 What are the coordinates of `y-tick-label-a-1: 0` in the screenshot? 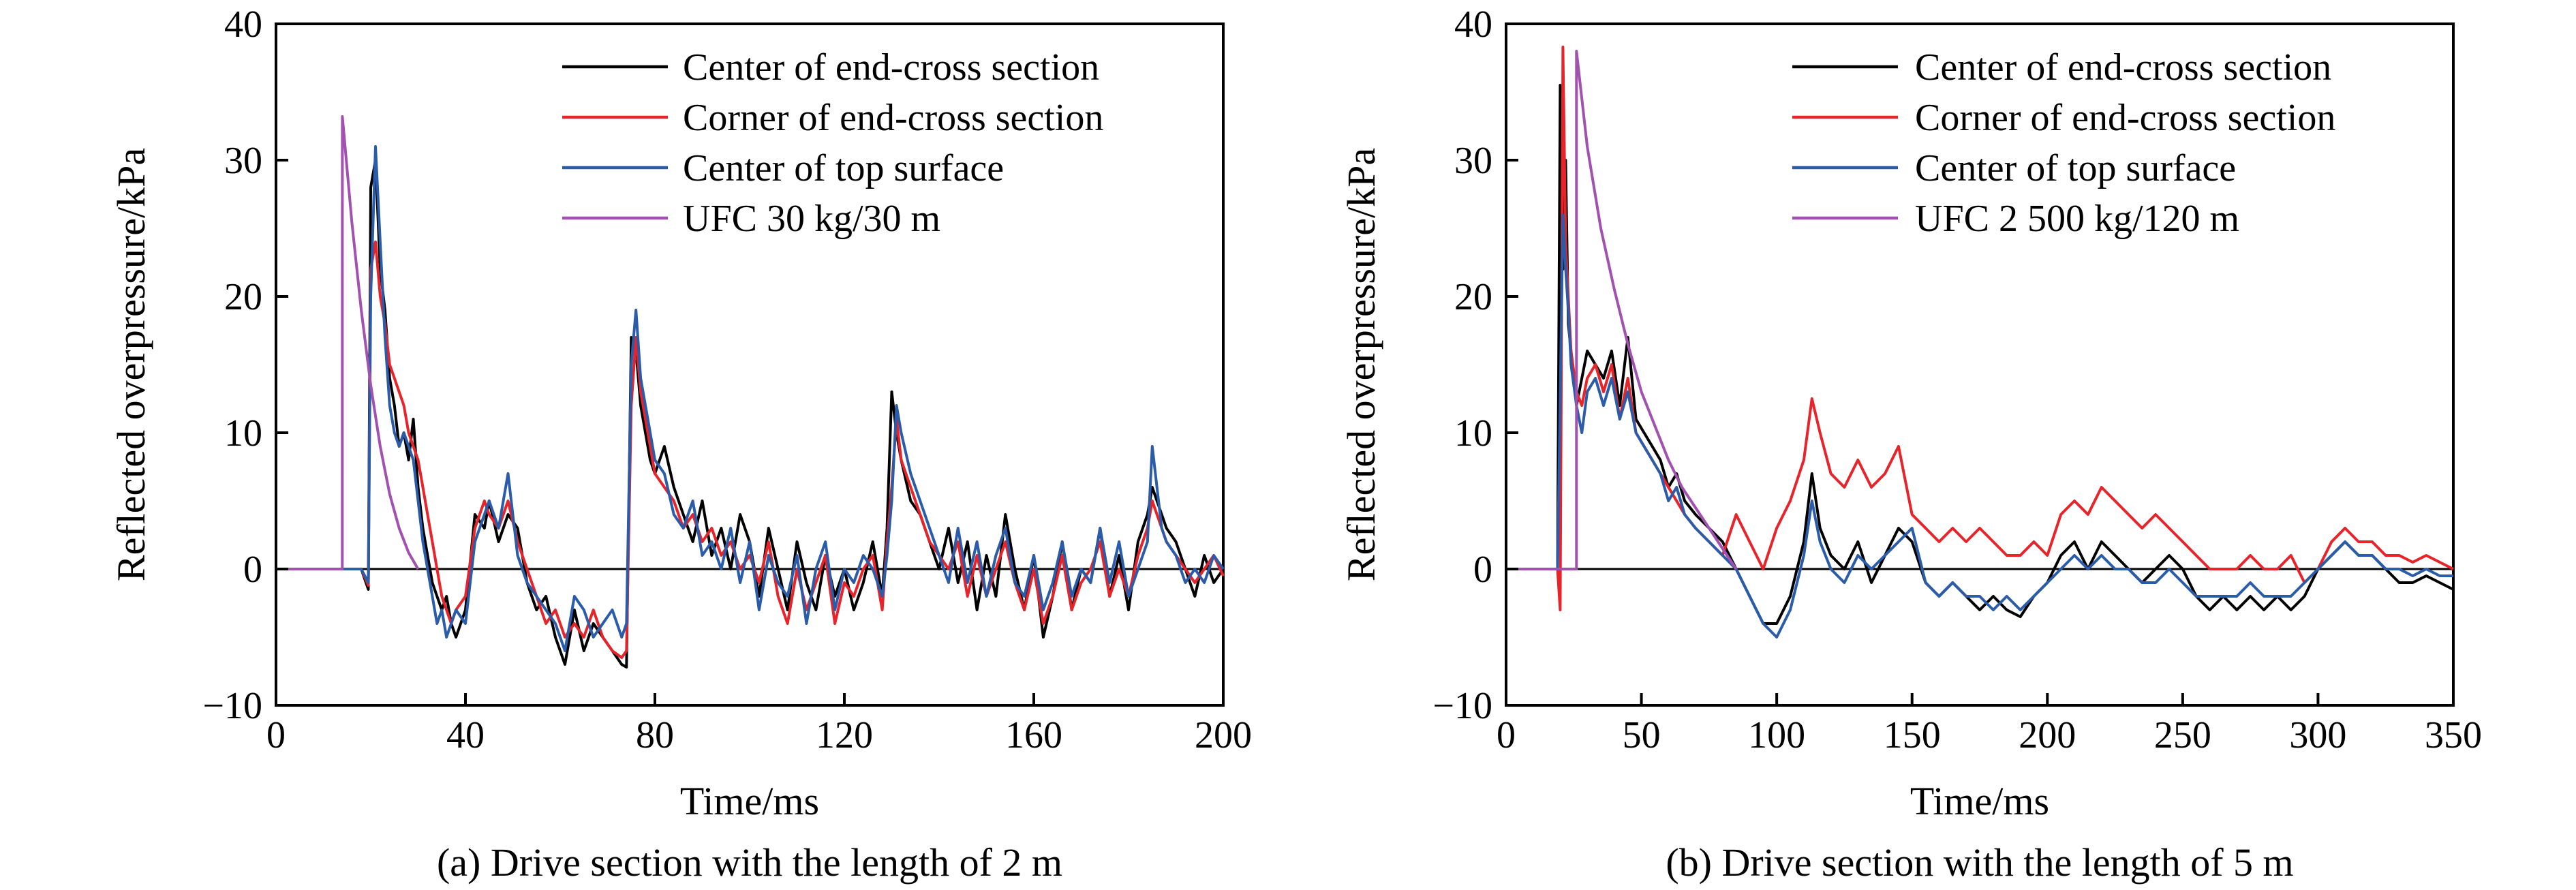 It's located at (253, 570).